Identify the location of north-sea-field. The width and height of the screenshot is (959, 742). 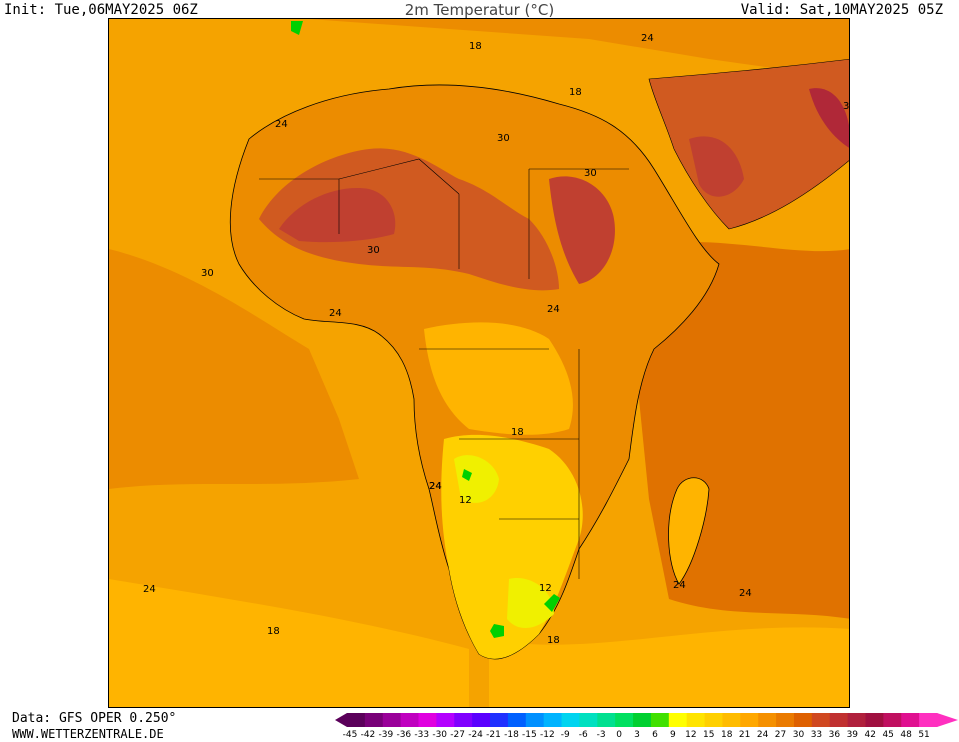
(479, 49).